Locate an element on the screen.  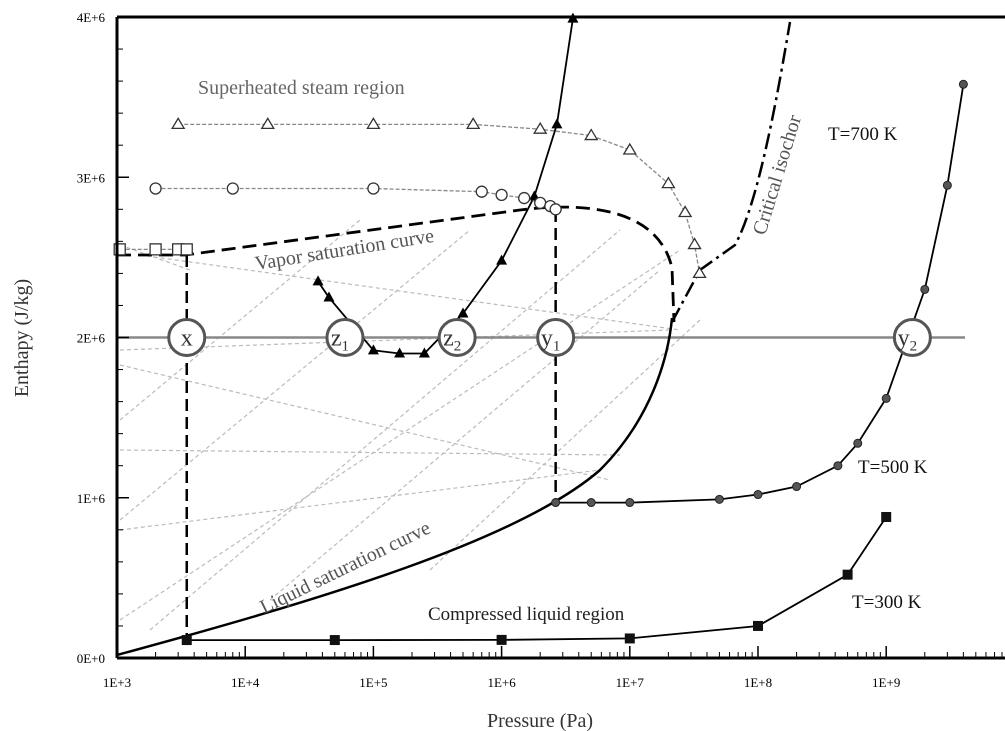
superheated-region-label: Superheated steam region is located at coordinates (301, 88).